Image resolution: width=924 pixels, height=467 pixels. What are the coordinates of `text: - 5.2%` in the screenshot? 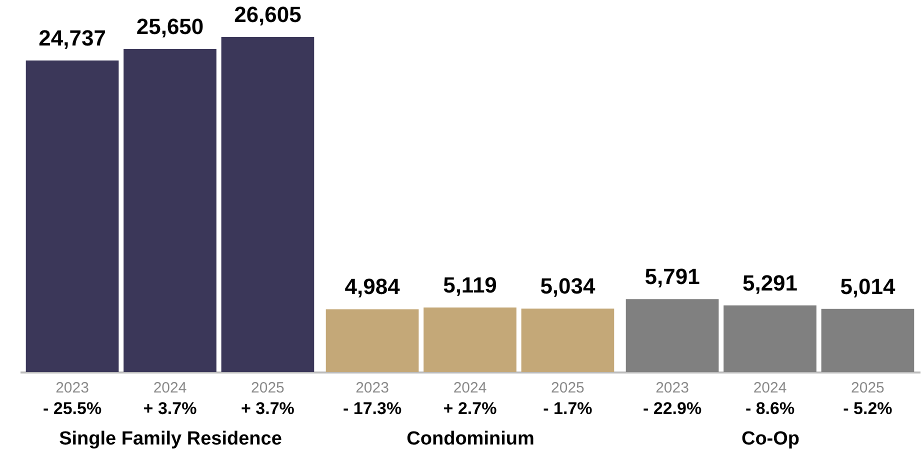 It's located at (867, 408).